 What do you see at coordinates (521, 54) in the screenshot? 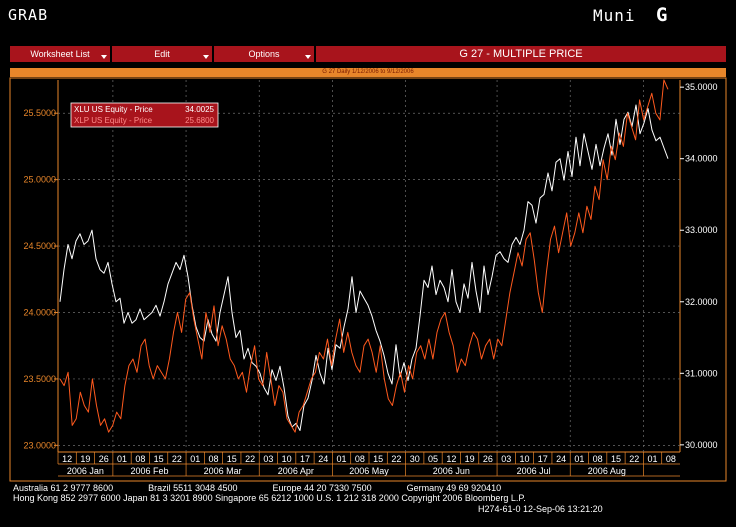
I see `page-title: G 27 - MULTIPLE PRICE` at bounding box center [521, 54].